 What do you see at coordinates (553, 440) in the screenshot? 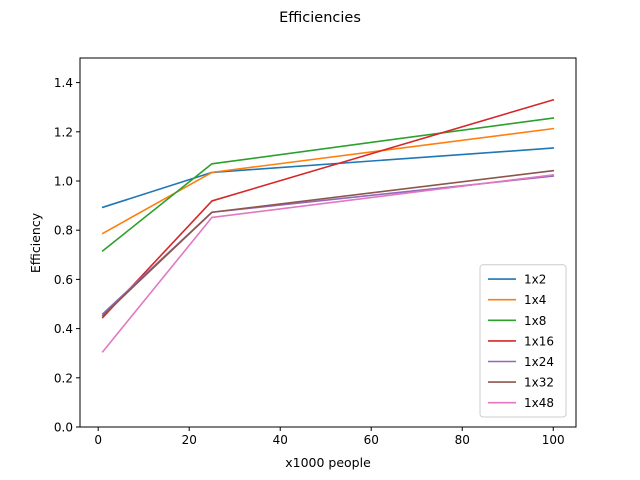
I see `x-tick-label: 100` at bounding box center [553, 440].